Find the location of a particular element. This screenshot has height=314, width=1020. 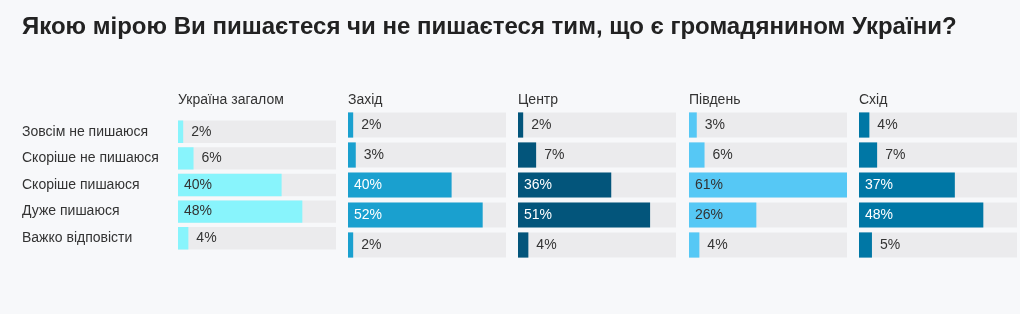

text: Якою мірою Ви пишаєтеся чи не пишаєтеся тим, що є громадянином України? is located at coordinates (489, 26).